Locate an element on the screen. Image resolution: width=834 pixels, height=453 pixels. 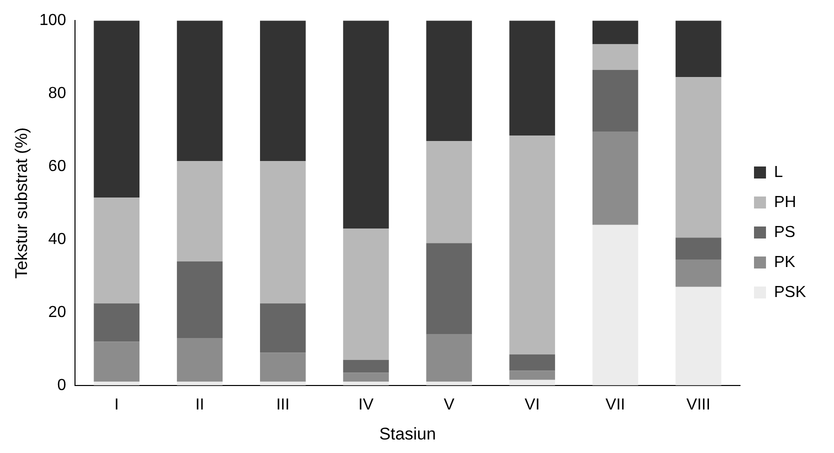
legend-label: L is located at coordinates (778, 172).